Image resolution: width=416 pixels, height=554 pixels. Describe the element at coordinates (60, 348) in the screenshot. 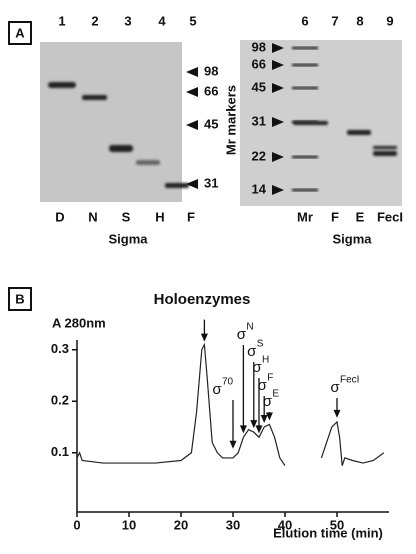

I see `y-tick-label: 0.3` at that location.